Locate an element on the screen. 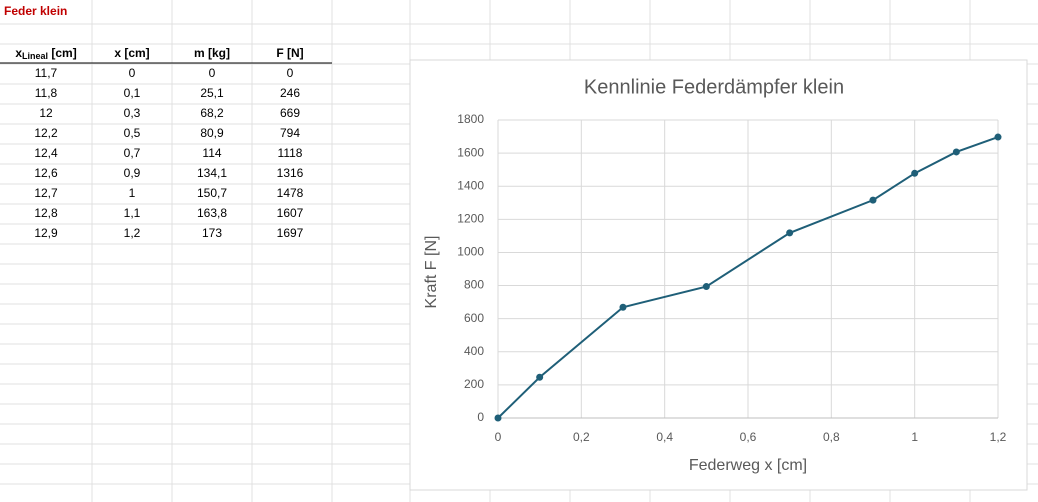  table-cell: 1478 is located at coordinates (290, 193).